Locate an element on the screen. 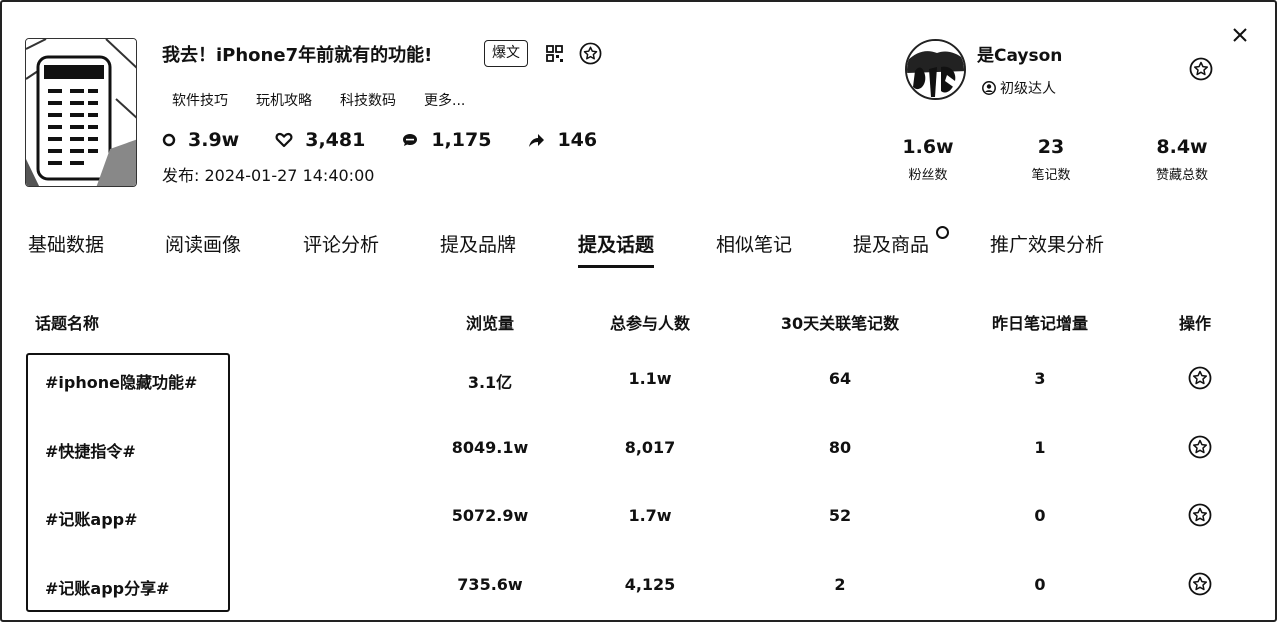  stat-likes: 3,481 is located at coordinates (320, 140).